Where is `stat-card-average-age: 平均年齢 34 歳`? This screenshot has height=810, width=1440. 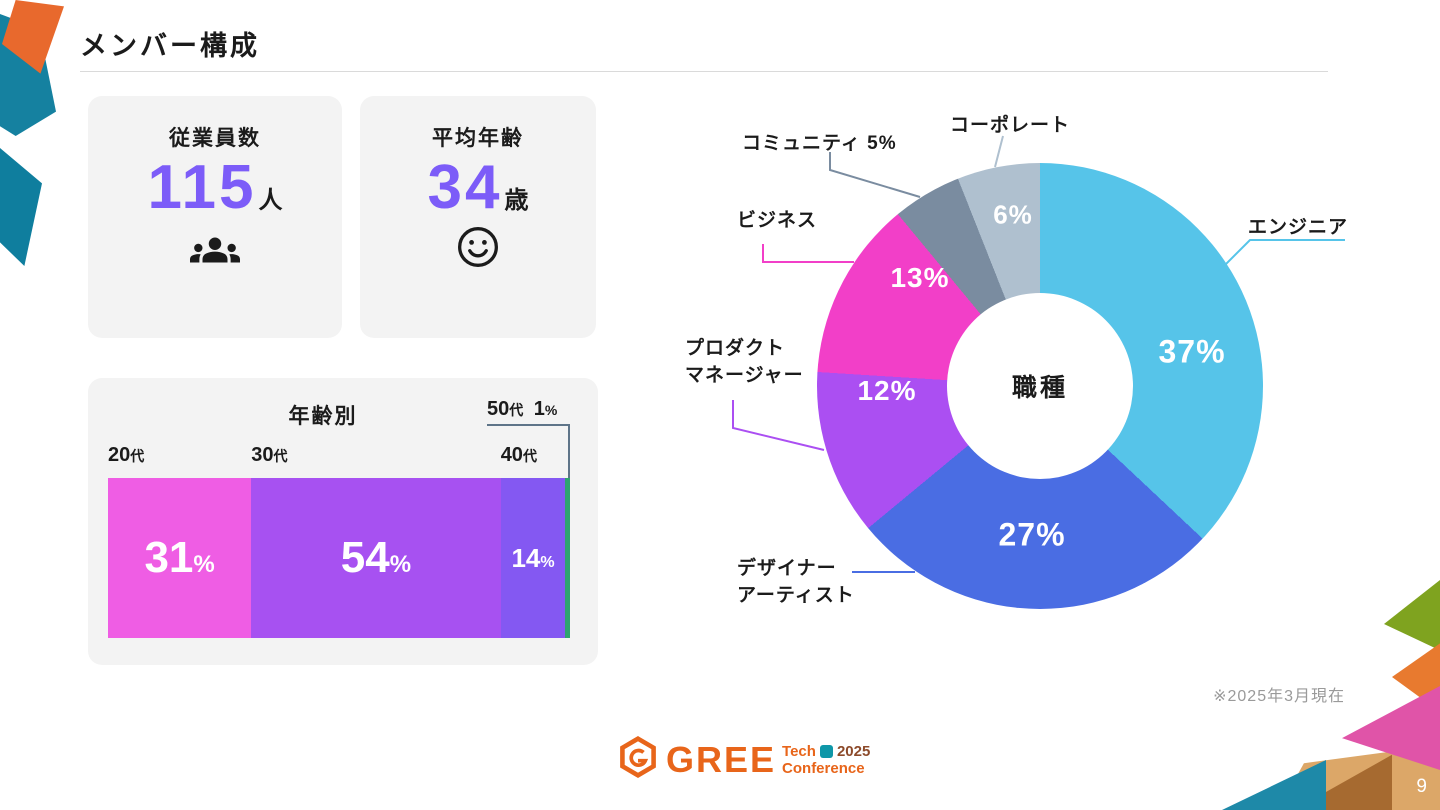 stat-card-average-age: 平均年齢 34 歳 is located at coordinates (478, 217).